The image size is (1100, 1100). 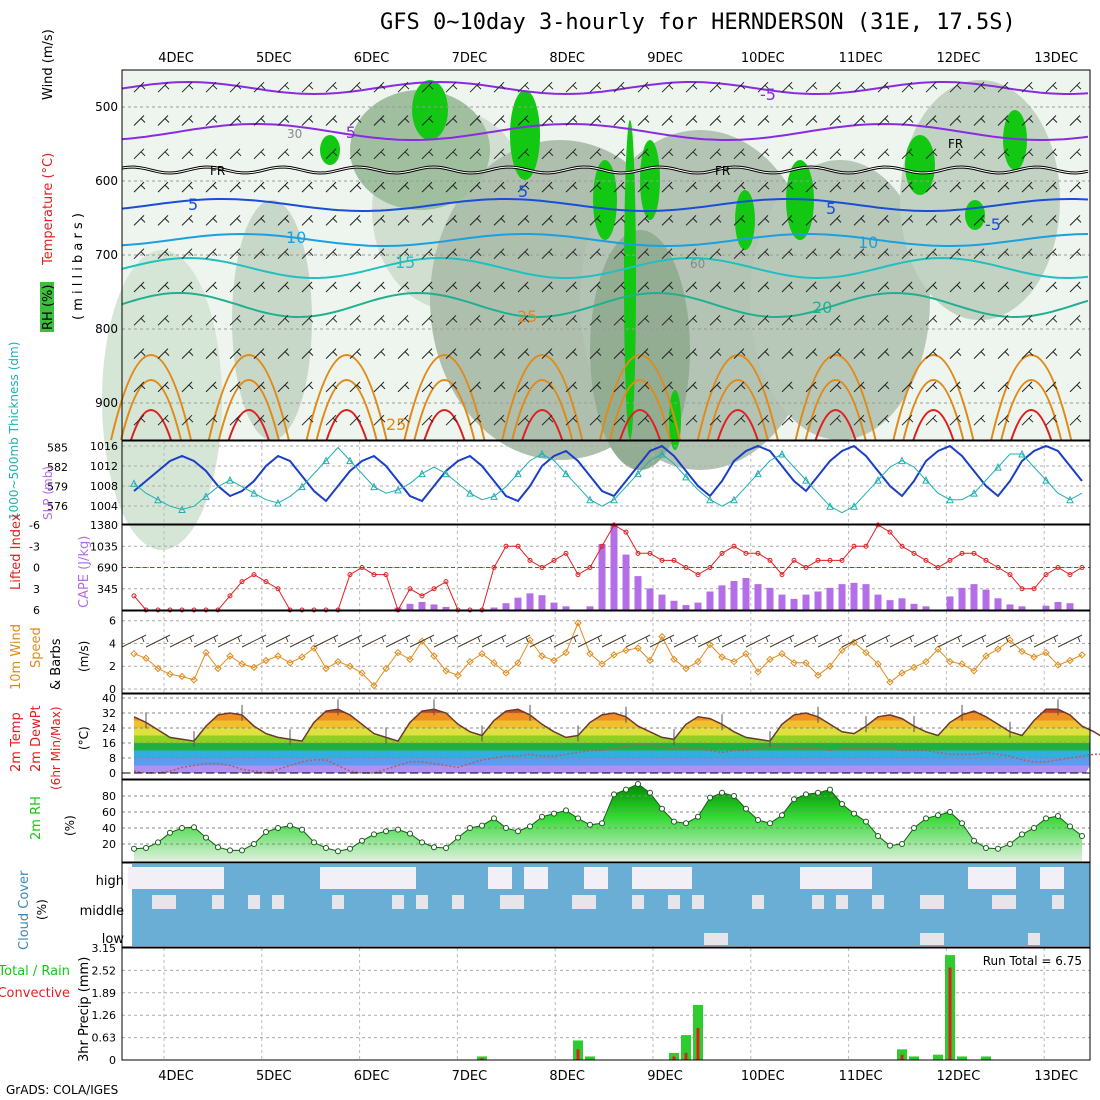 I want to click on day-label-top: 5DEC, so click(x=274, y=58).